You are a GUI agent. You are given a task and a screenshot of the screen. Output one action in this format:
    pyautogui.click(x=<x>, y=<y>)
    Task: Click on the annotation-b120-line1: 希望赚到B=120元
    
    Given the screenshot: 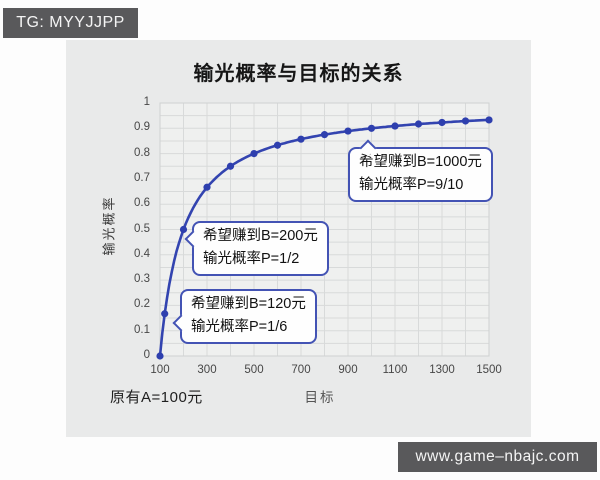 What is the action you would take?
    pyautogui.click(x=248, y=304)
    